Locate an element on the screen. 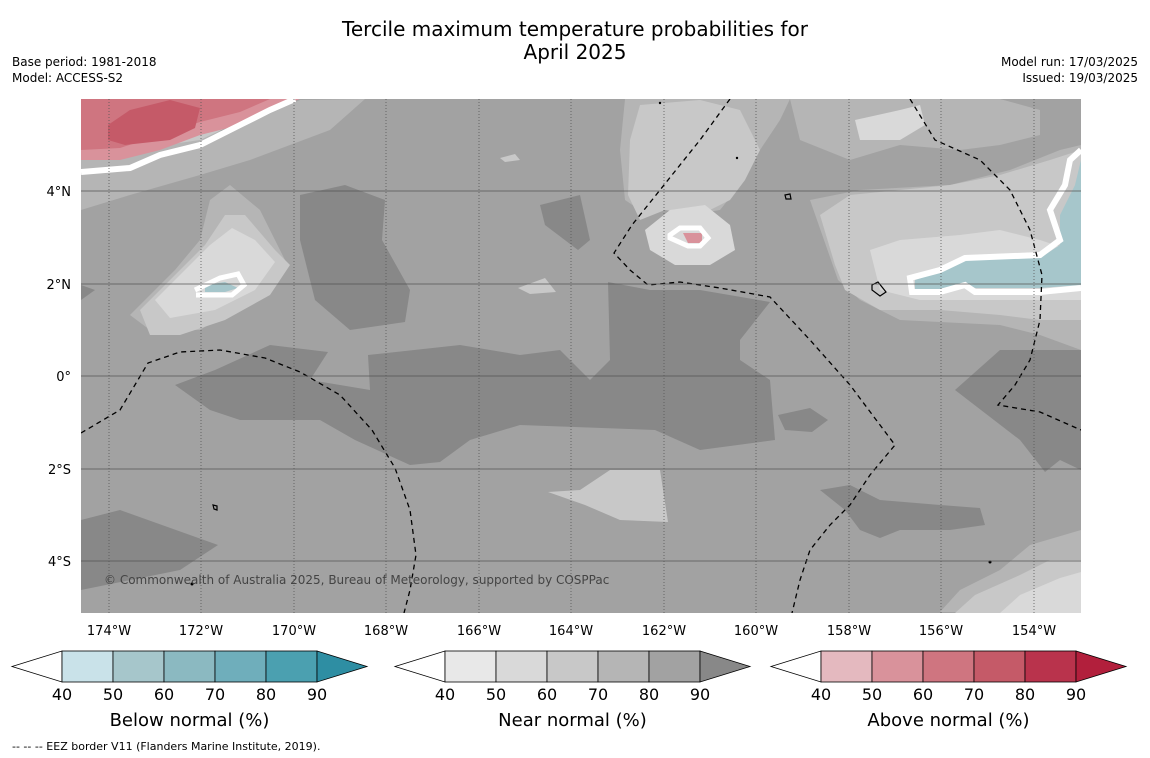 The image size is (1150, 758). base-period: Base period: 1981-2018 is located at coordinates (84, 62).